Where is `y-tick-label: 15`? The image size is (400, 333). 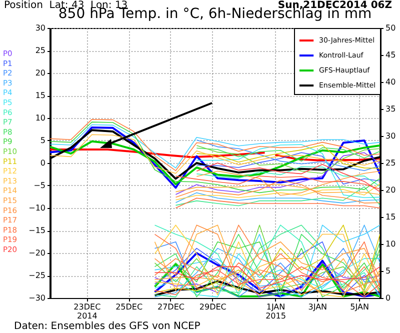 y-tick-label: 15 is located at coordinates (40, 95).